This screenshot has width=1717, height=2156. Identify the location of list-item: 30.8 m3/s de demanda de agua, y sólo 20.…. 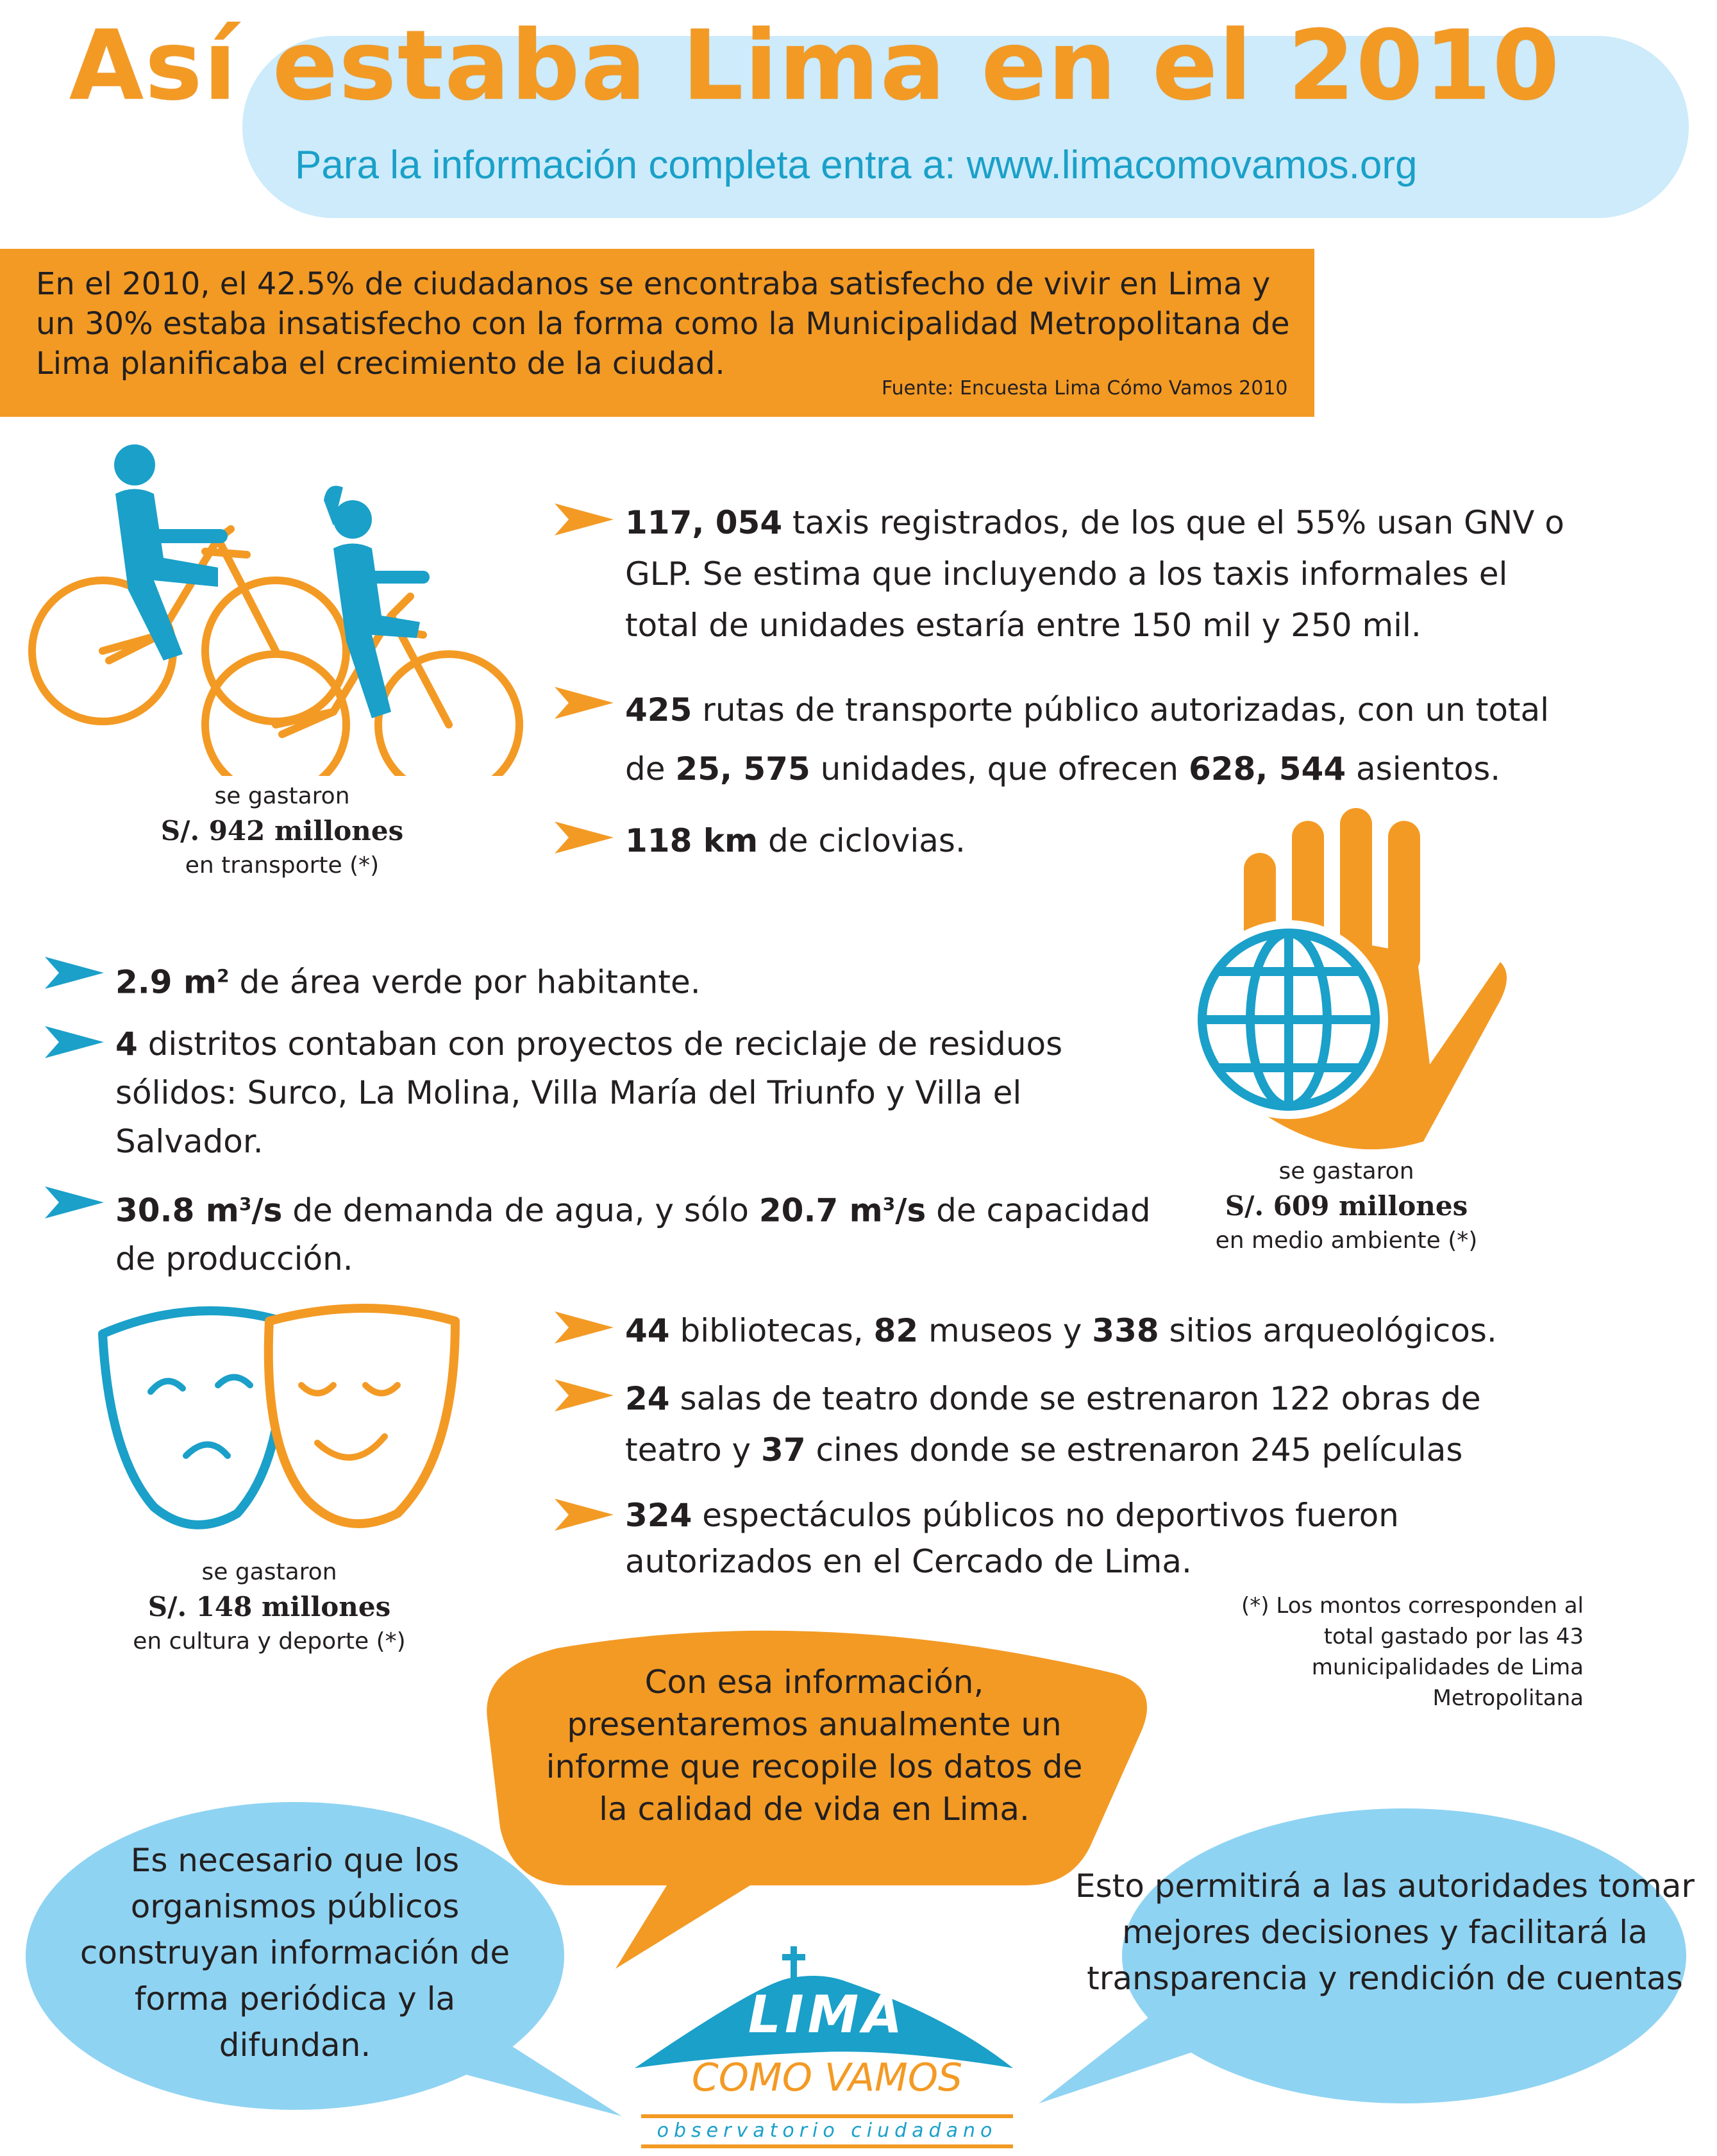
(609, 1232).